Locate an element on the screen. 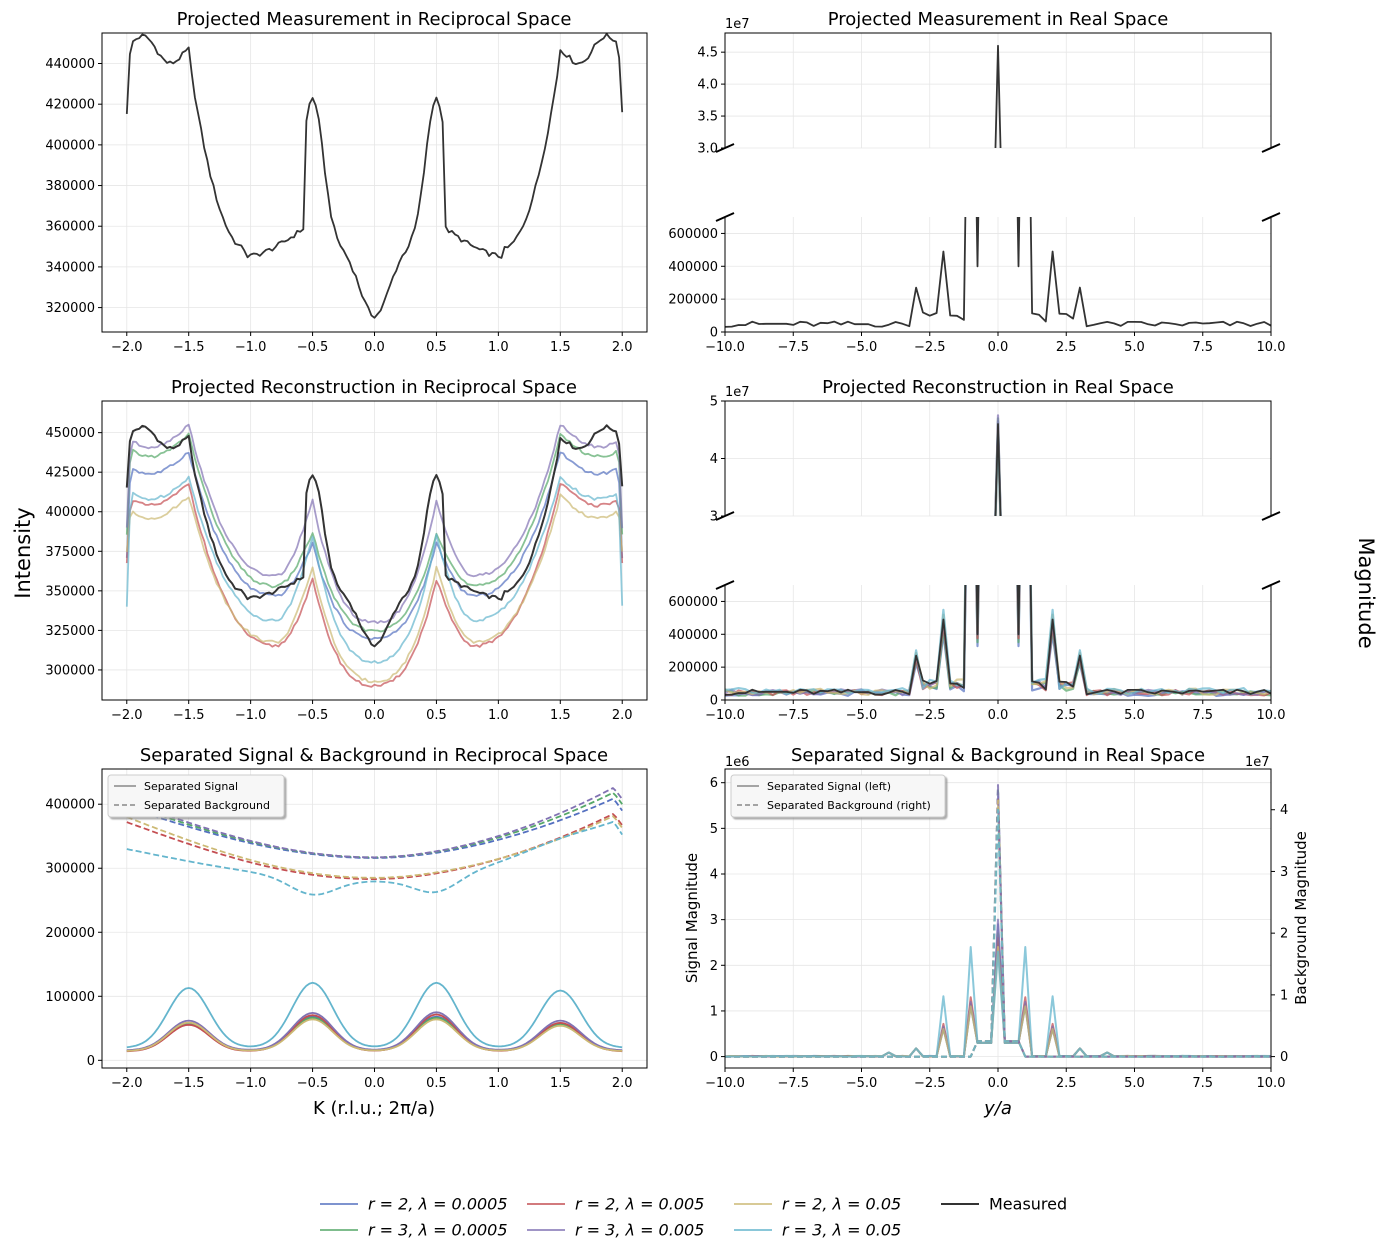  legend-label-r3_l005: r = 3, λ = 0.005 is located at coordinates (639, 1230).